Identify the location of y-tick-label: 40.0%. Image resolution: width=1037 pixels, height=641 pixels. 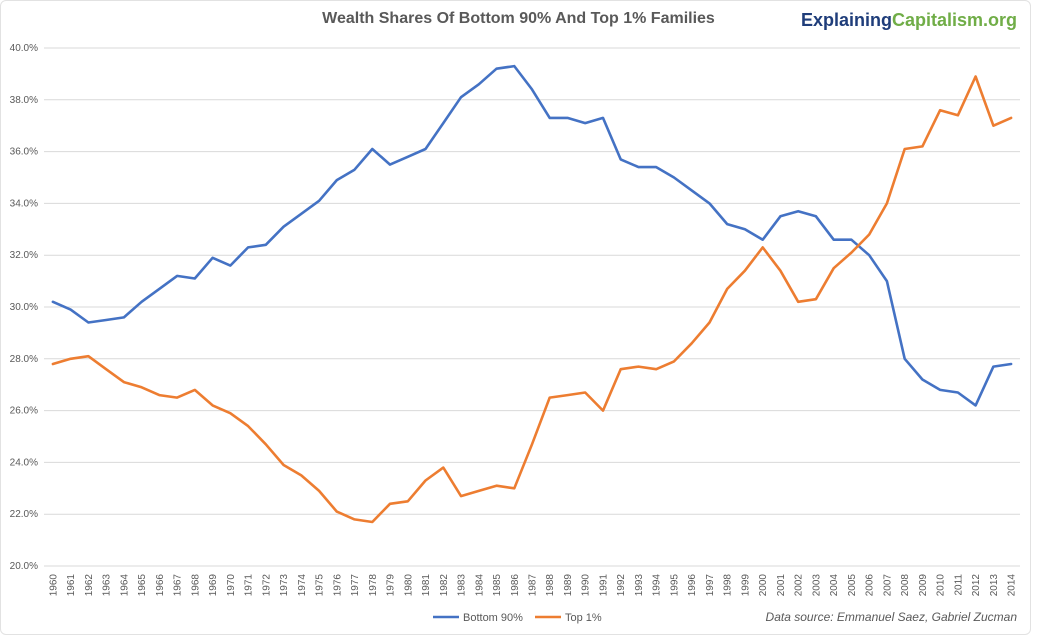
(24, 48).